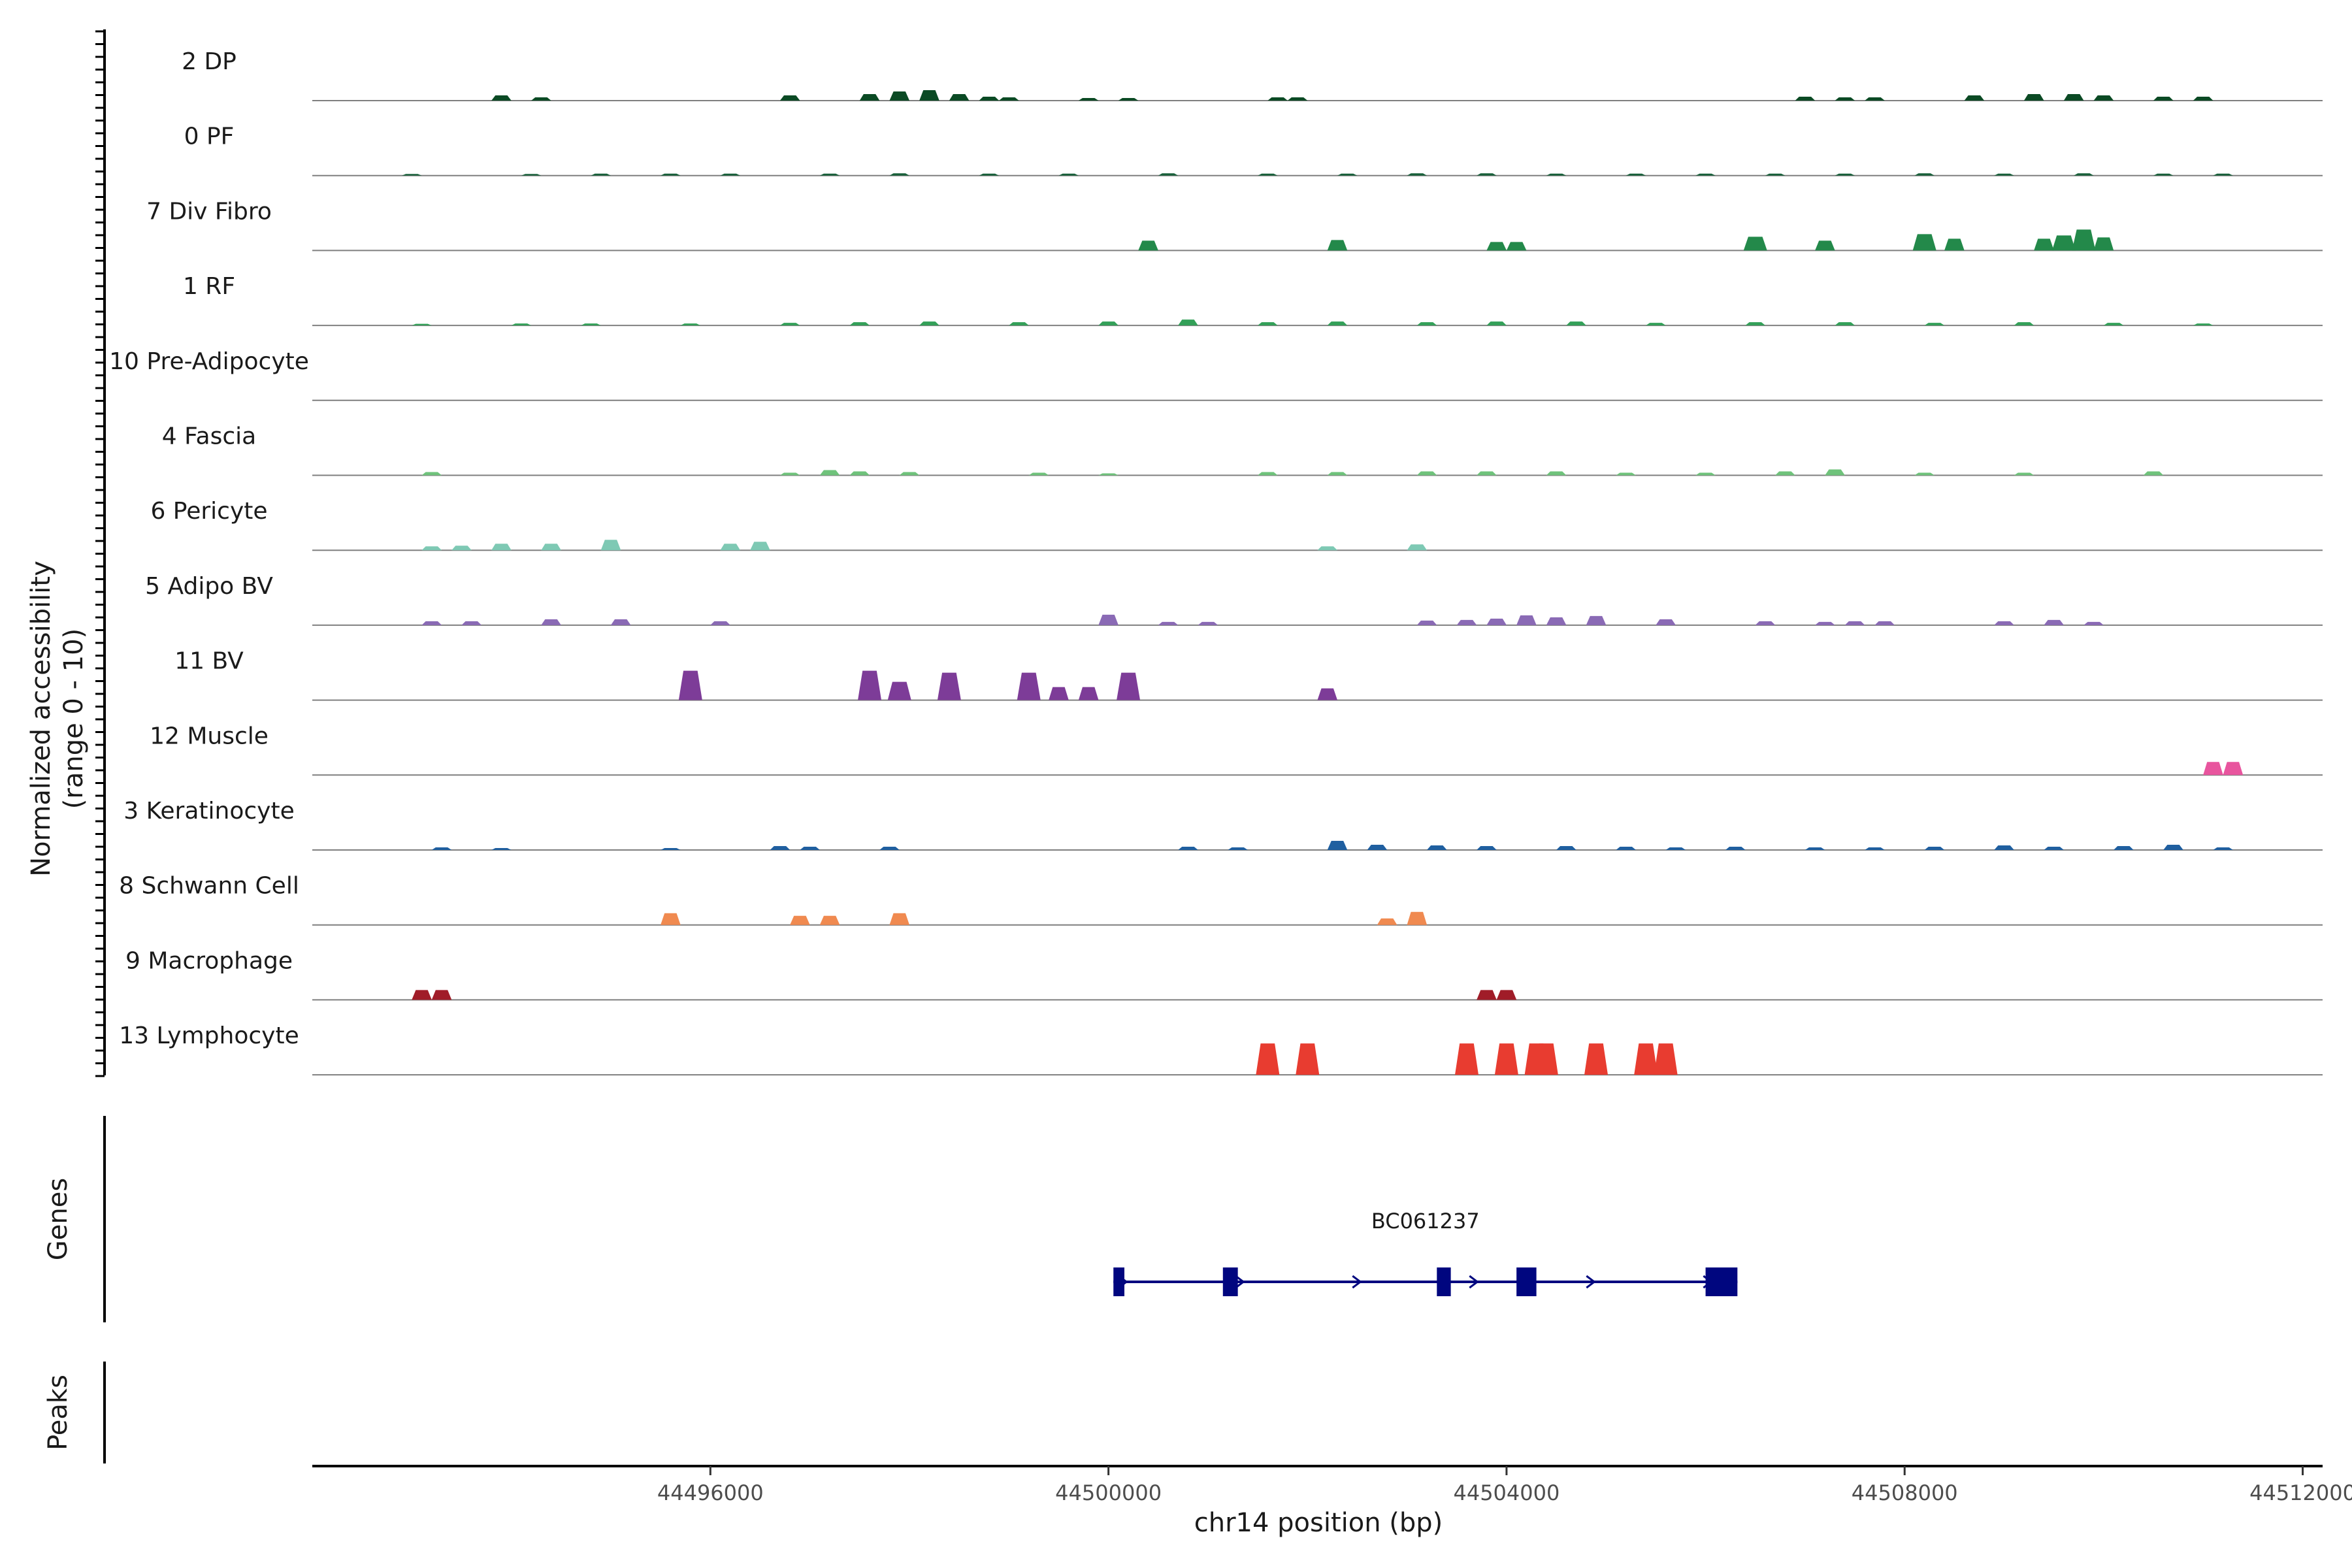  What do you see at coordinates (1318, 1523) in the screenshot?
I see `x-axis-title: chr14 position (bp)` at bounding box center [1318, 1523].